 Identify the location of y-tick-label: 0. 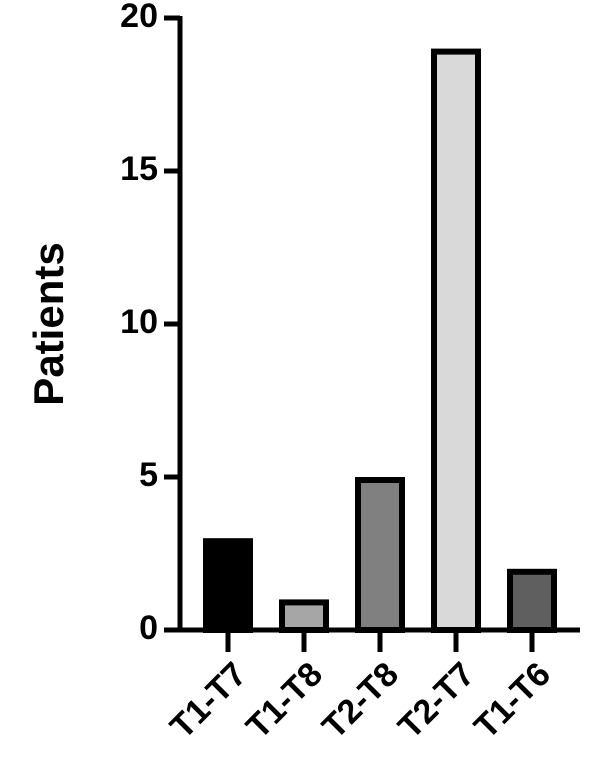
(148, 628).